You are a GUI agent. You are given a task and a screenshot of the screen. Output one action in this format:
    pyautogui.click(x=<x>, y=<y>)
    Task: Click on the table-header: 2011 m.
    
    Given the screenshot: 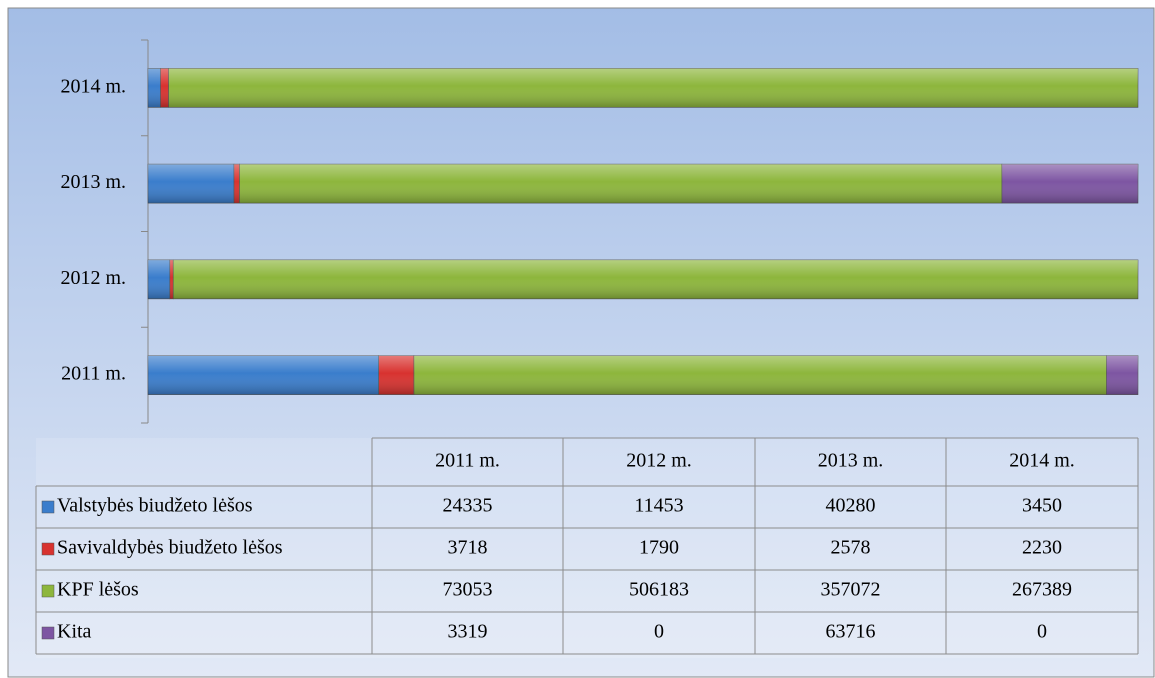 What is the action you would take?
    pyautogui.click(x=467, y=461)
    